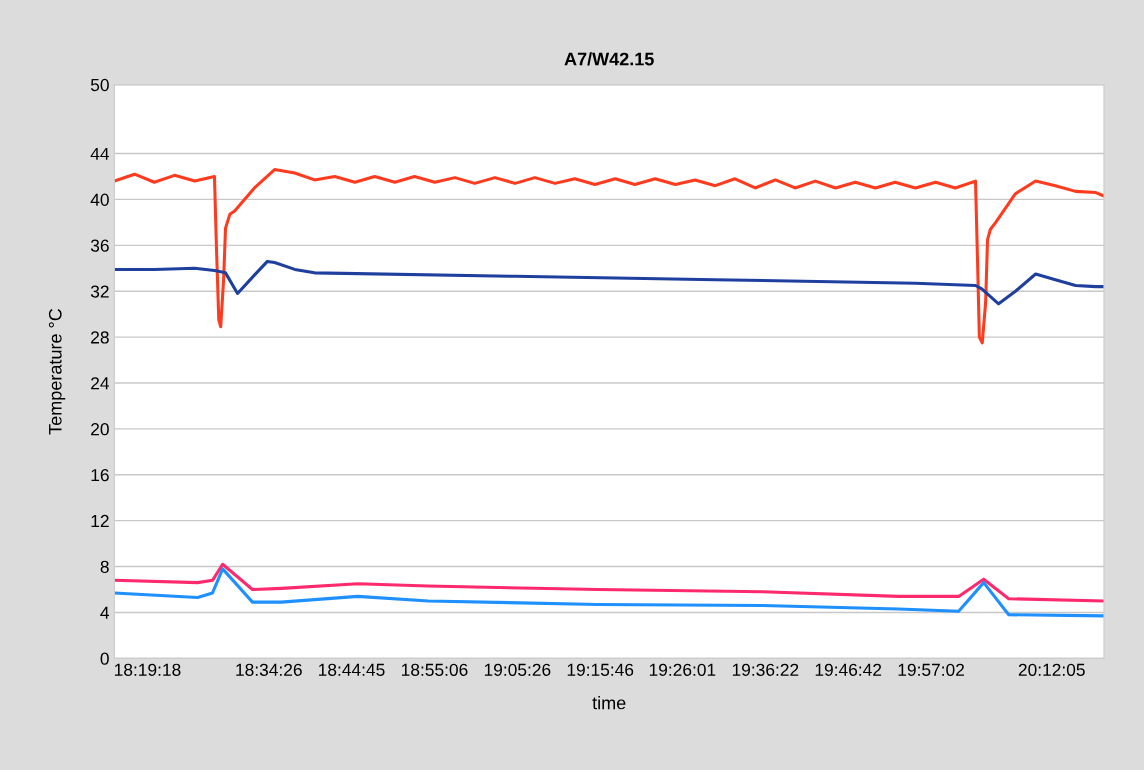  I want to click on y-tick-label: 40, so click(99, 199).